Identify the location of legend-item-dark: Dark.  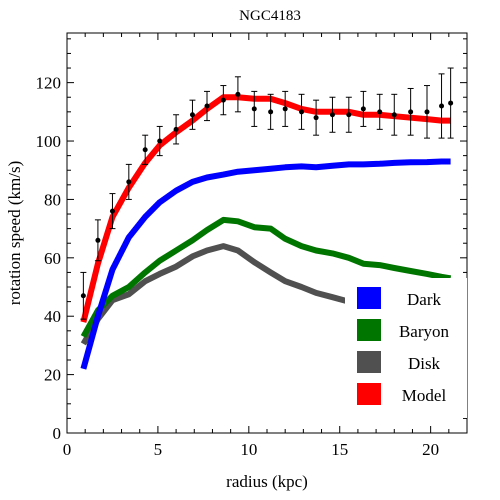
(399, 298).